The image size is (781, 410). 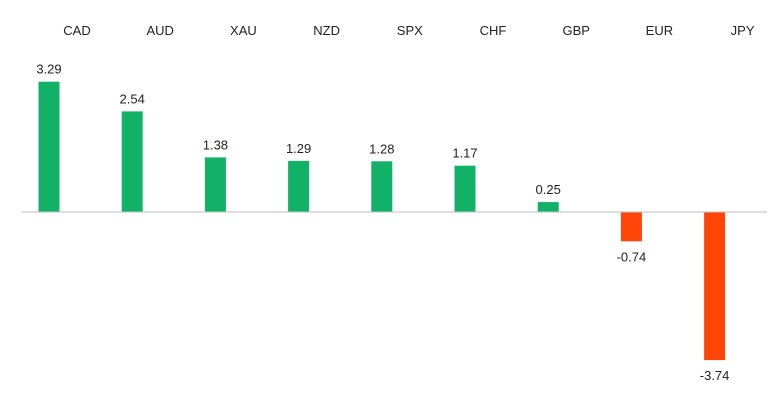 I want to click on data-label-spx: 1.28, so click(x=381, y=148).